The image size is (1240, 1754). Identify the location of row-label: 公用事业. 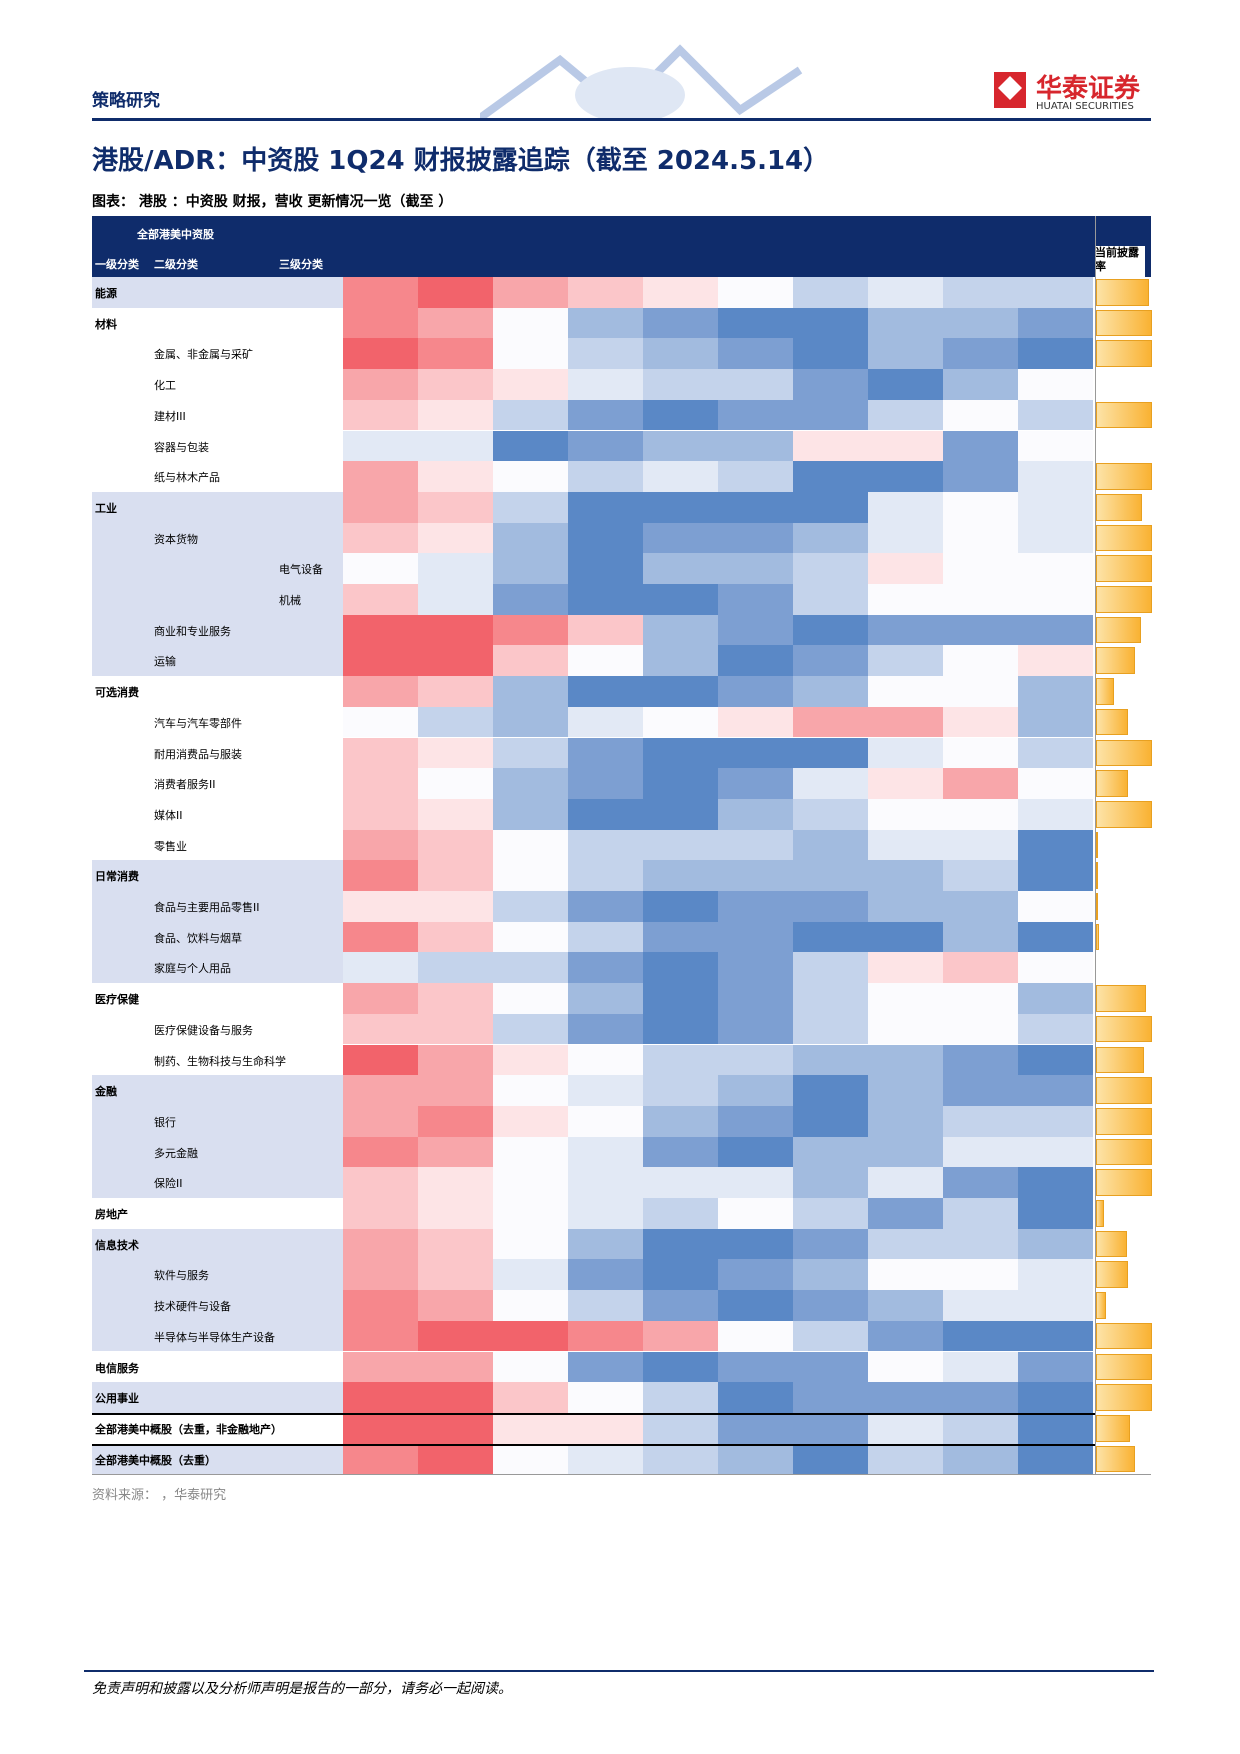
(117, 1399).